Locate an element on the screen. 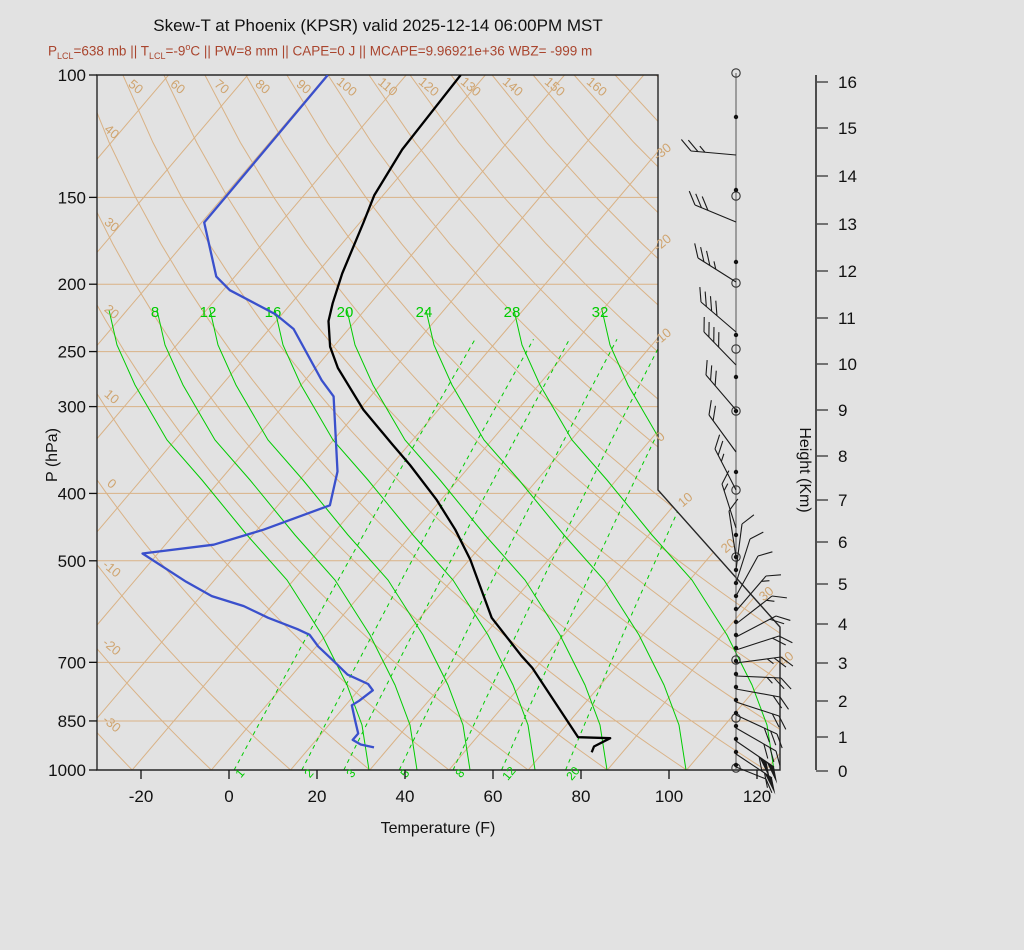 Image resolution: width=1024 pixels, height=950 pixels. svg-text: 700 is located at coordinates (72, 662).